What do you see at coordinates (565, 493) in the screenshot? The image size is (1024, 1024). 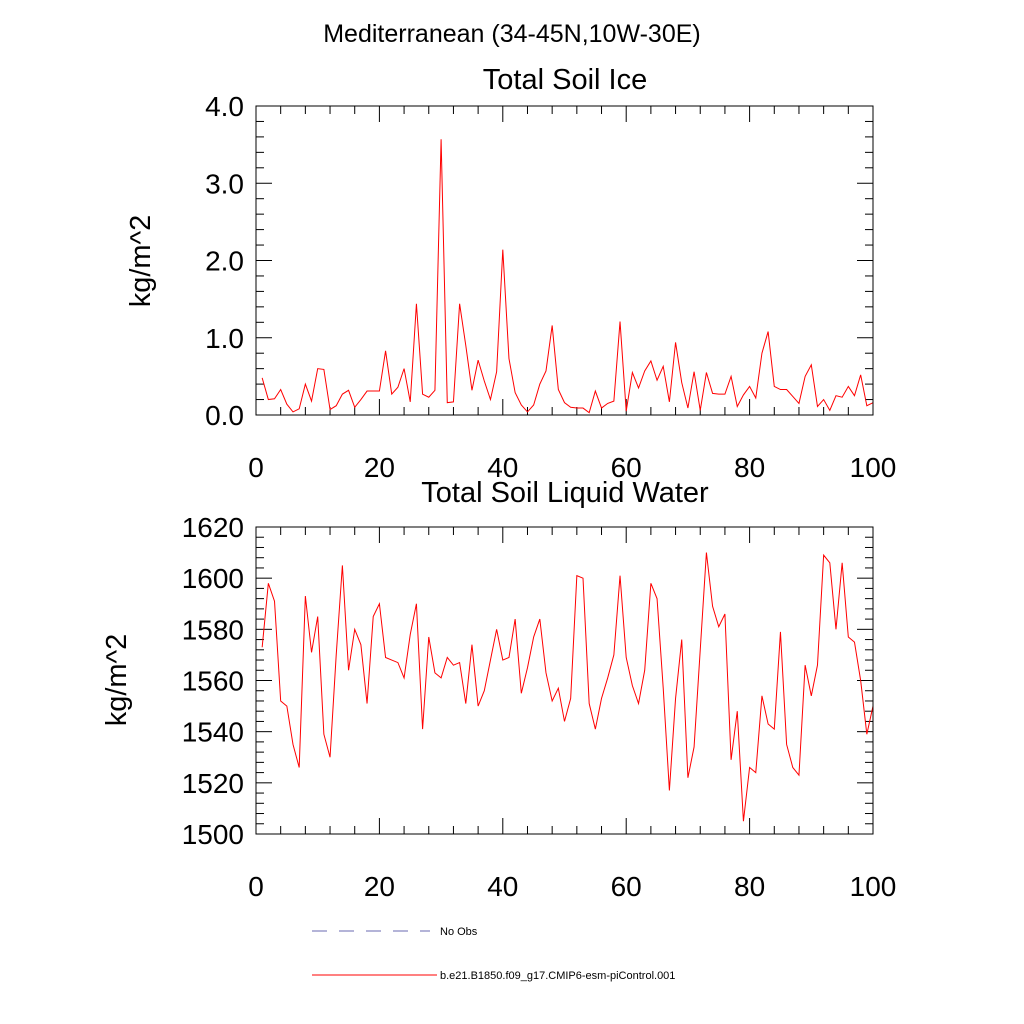 I see `chart-title: Total Soil Liquid Water` at bounding box center [565, 493].